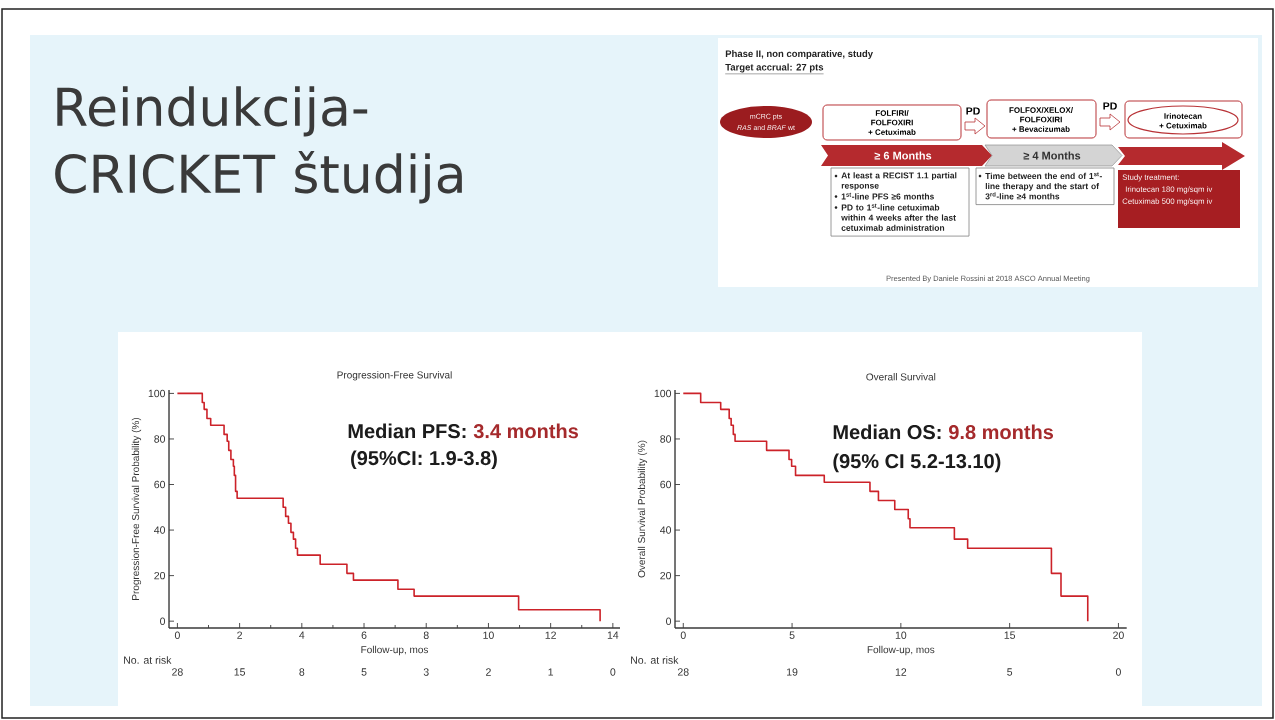  Describe the element at coordinates (774, 68) in the screenshot. I see `text: Target accrual: 27 pts` at that location.